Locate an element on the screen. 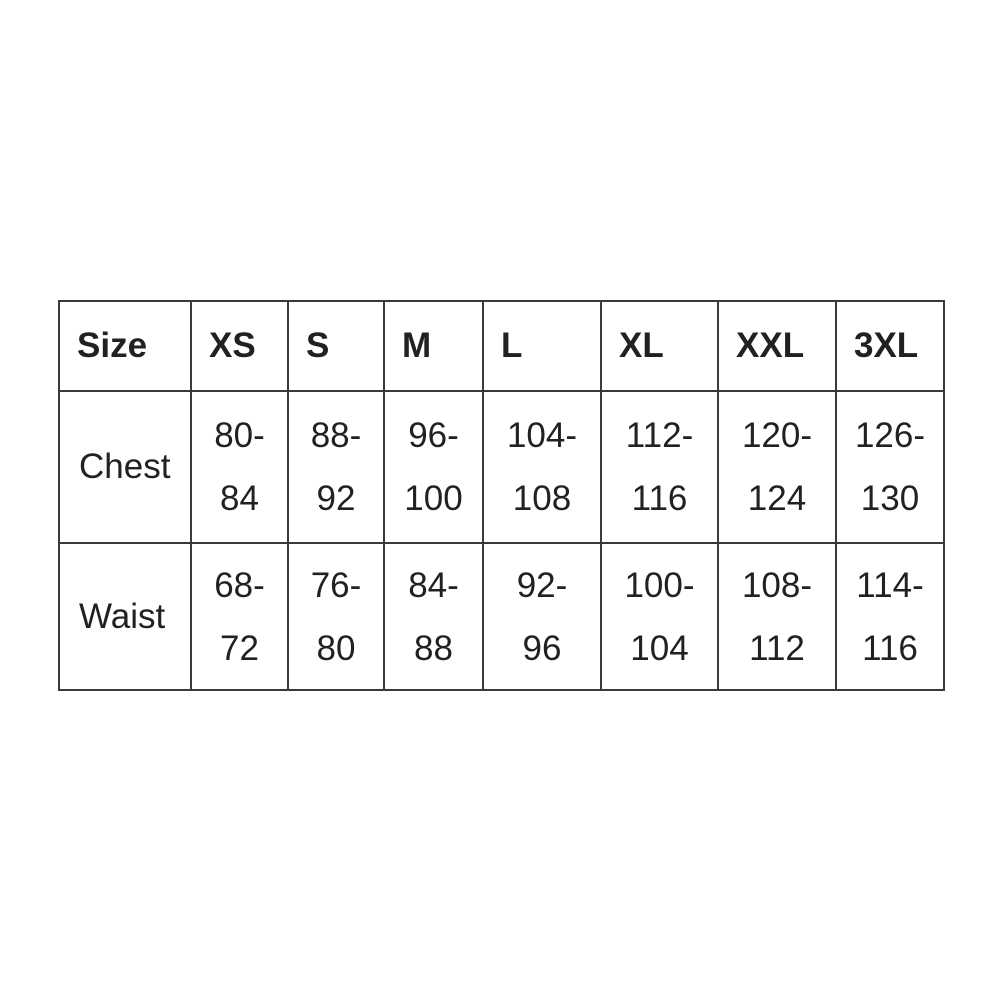 The width and height of the screenshot is (1000, 1000). column-header-m: M is located at coordinates (433, 346).